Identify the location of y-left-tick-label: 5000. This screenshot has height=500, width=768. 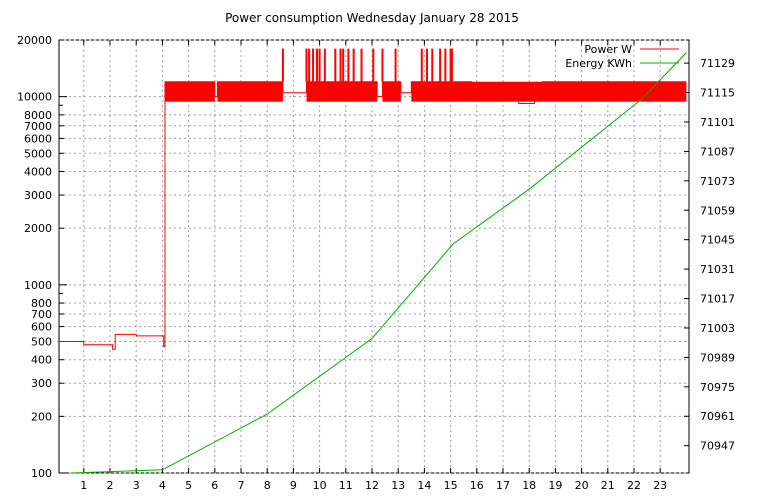
(38, 153).